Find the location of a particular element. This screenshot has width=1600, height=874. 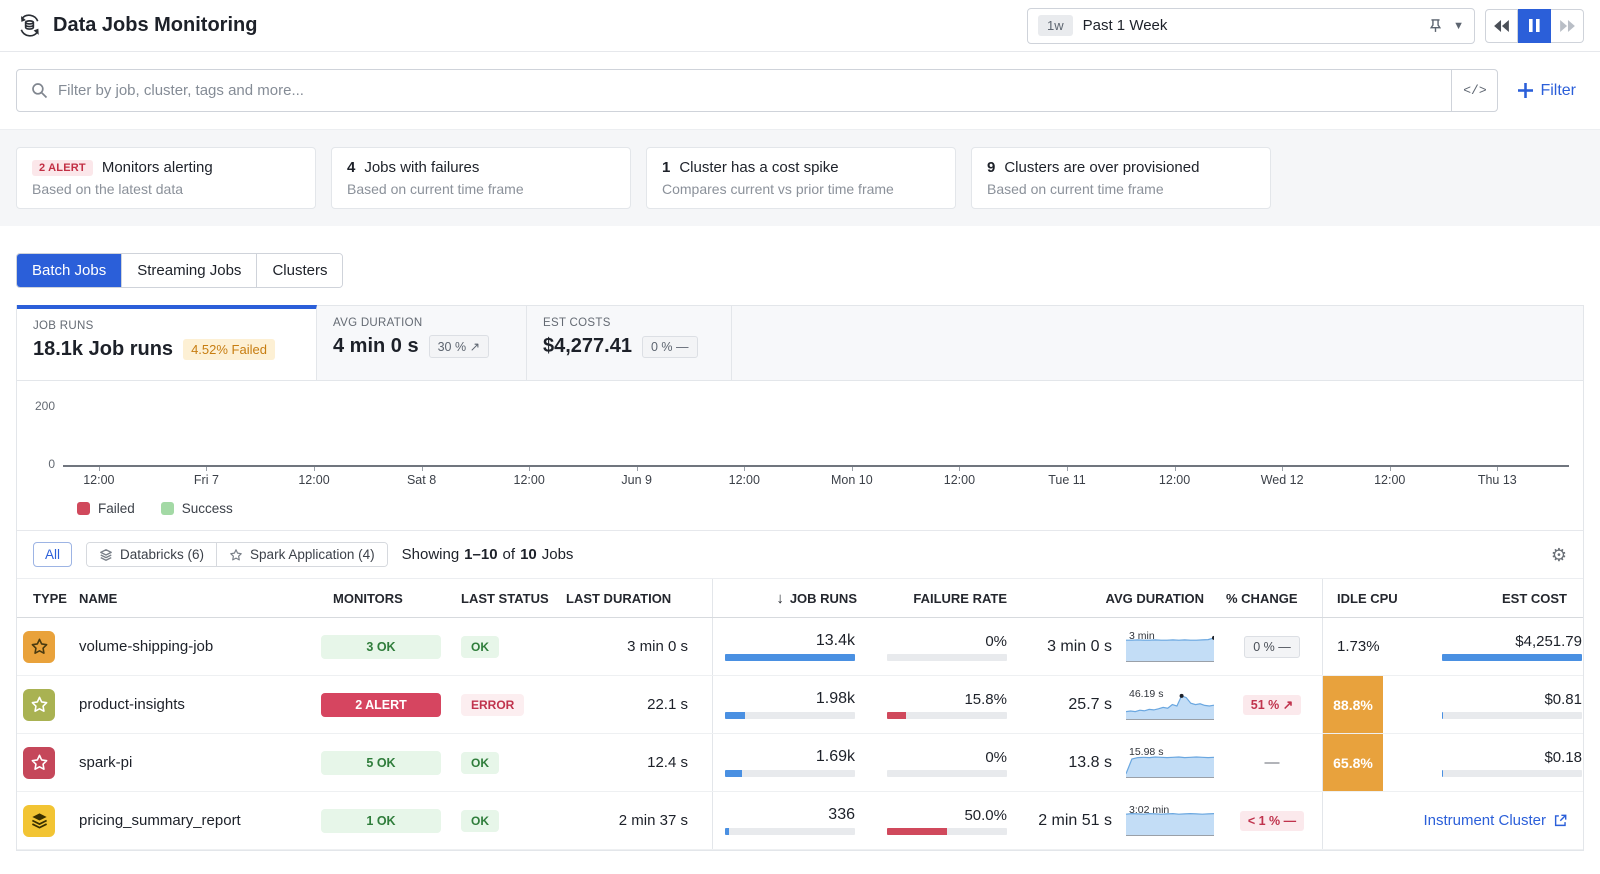

instrument-cluster-link: Instrument Cluster is located at coordinates (1452, 820).